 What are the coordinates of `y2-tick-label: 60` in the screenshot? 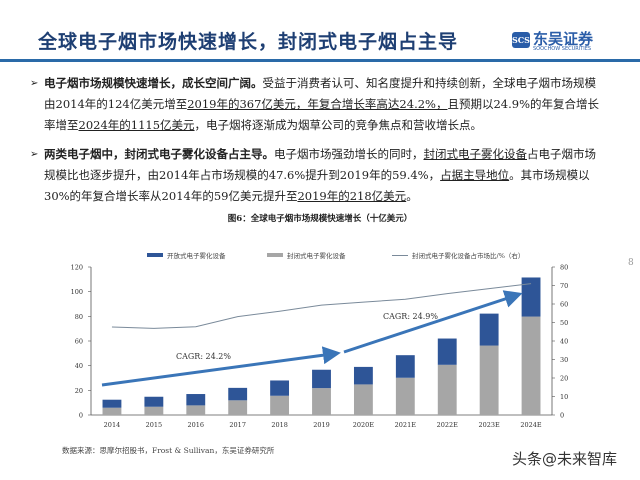 It's located at (564, 305).